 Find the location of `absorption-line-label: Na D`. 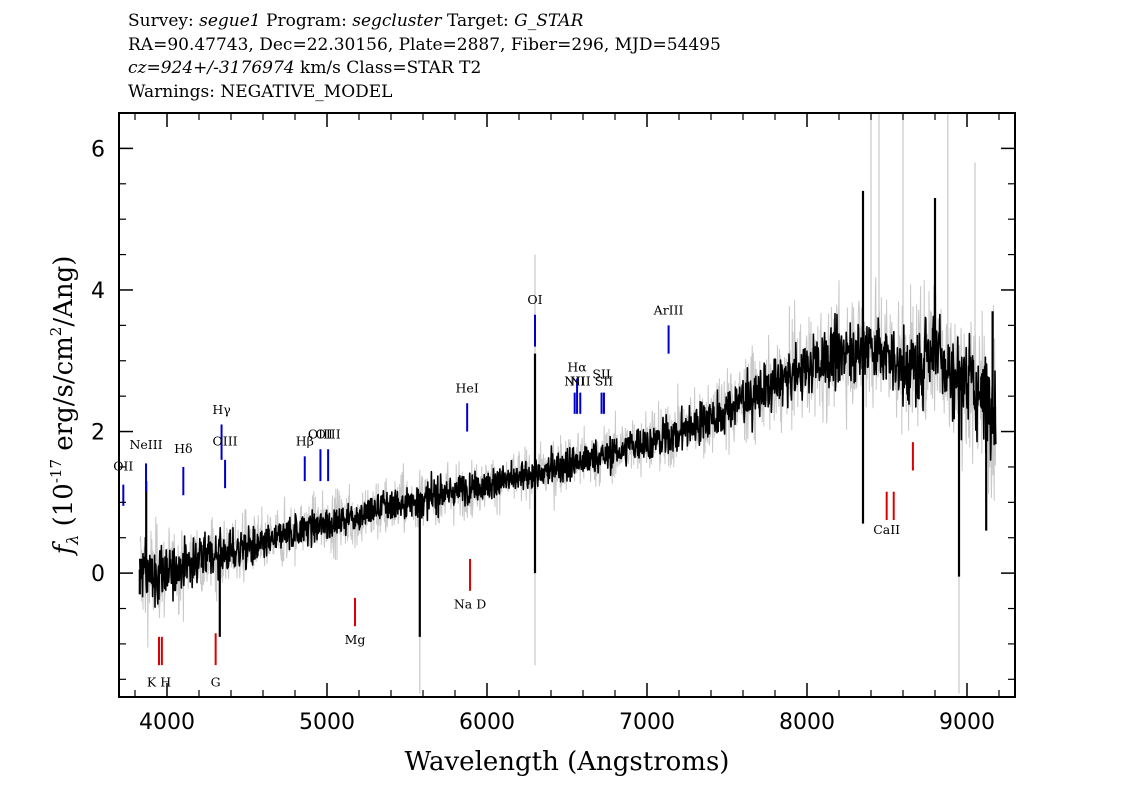

absorption-line-label: Na D is located at coordinates (470, 604).